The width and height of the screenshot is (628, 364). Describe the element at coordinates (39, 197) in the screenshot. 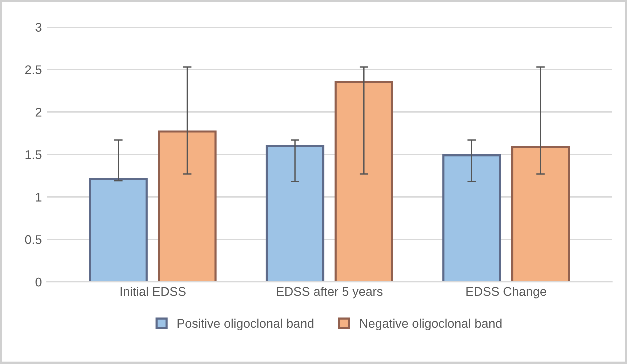

I see `y-tick-label: 1` at that location.